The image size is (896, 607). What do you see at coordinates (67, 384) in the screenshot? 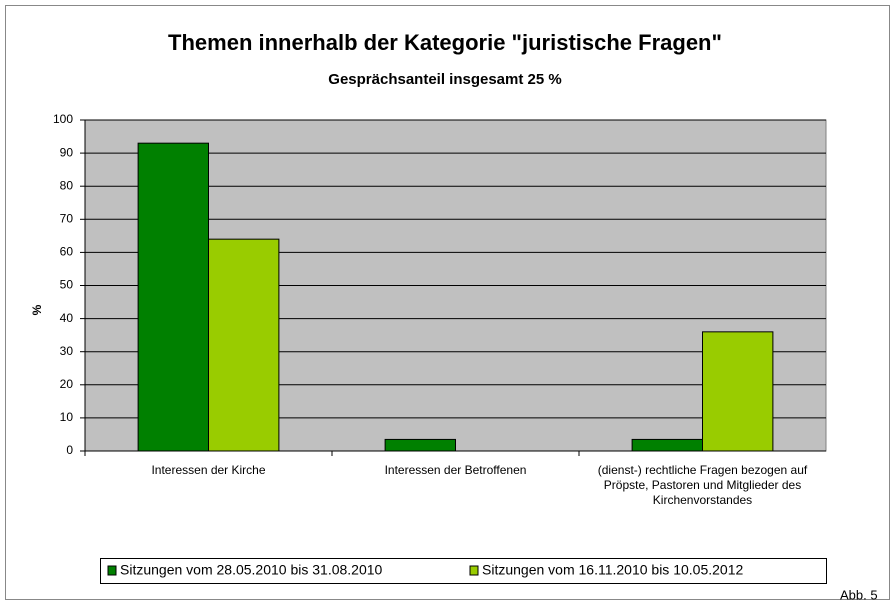
I see `y-tick-label: 20` at bounding box center [67, 384].